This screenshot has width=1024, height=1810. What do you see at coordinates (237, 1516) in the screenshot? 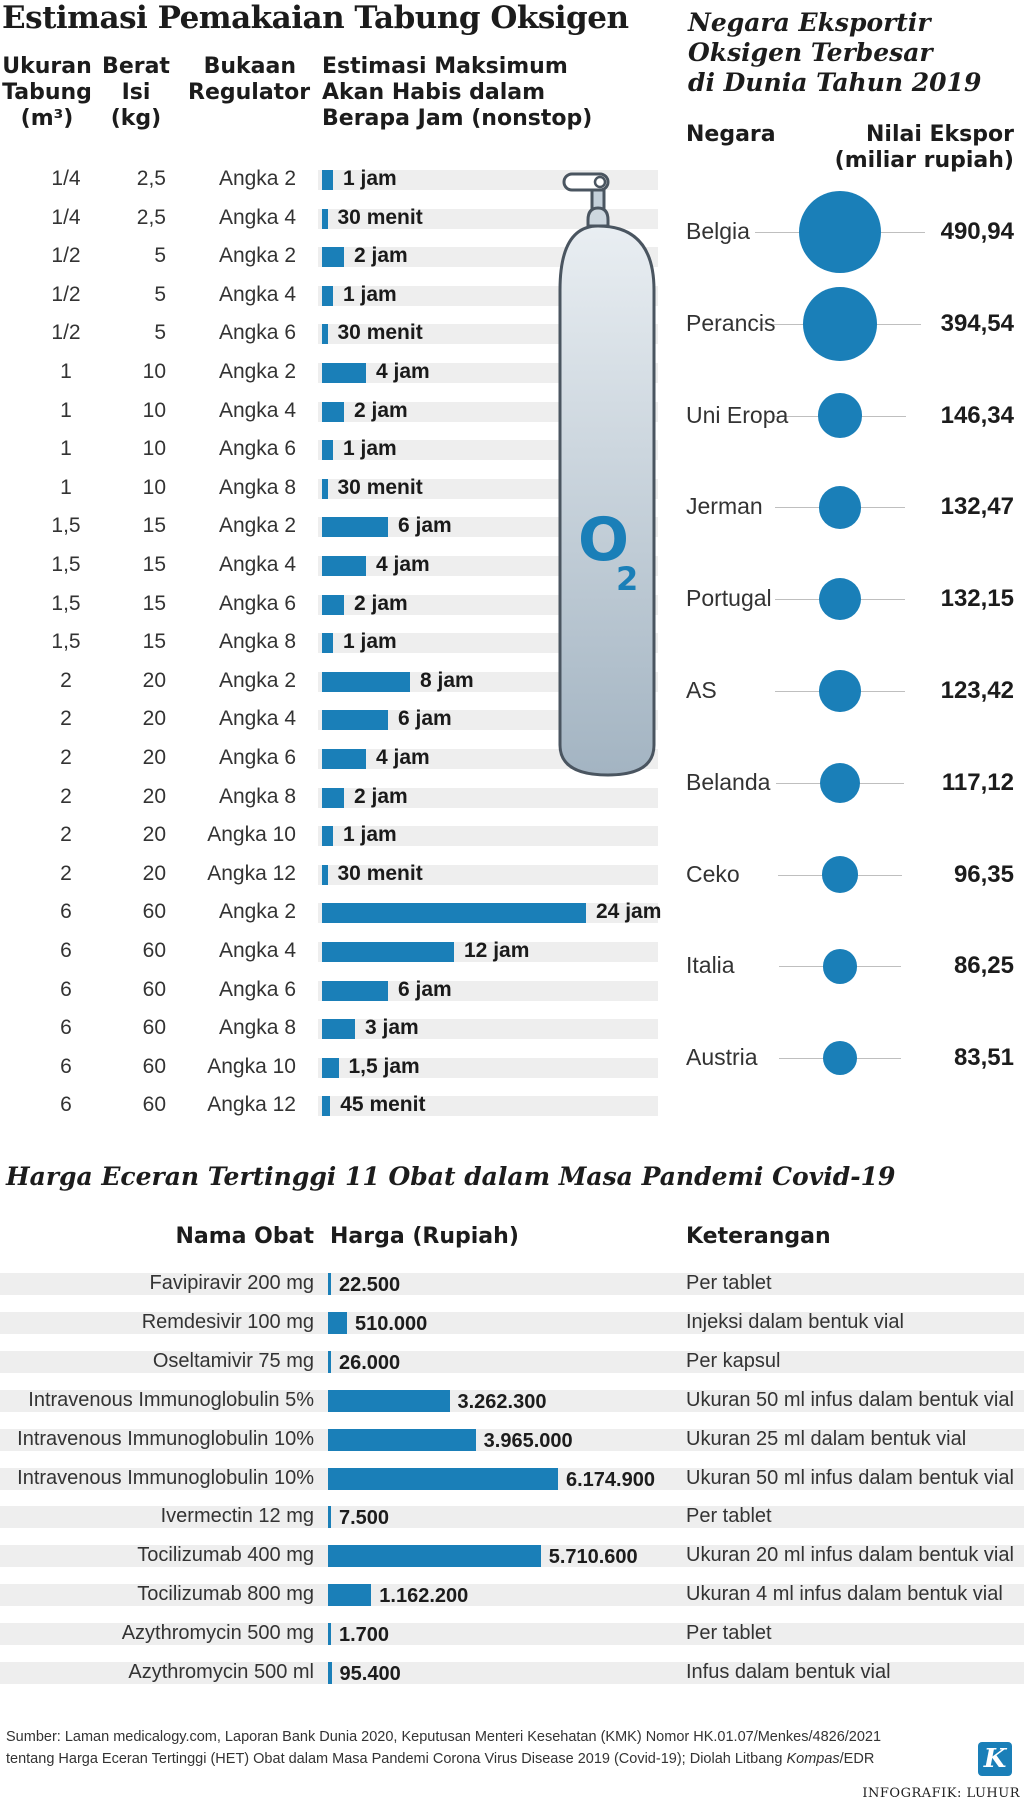
I see `medicine-name: Ivermectin 12 mg` at bounding box center [237, 1516].